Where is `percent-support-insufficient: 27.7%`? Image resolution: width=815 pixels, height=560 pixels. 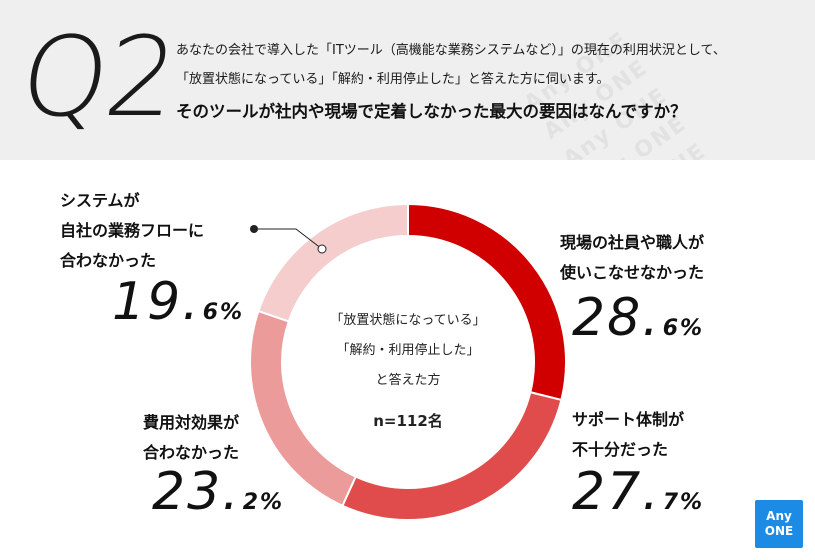
percent-support-insufficient: 27.7% is located at coordinates (638, 492).